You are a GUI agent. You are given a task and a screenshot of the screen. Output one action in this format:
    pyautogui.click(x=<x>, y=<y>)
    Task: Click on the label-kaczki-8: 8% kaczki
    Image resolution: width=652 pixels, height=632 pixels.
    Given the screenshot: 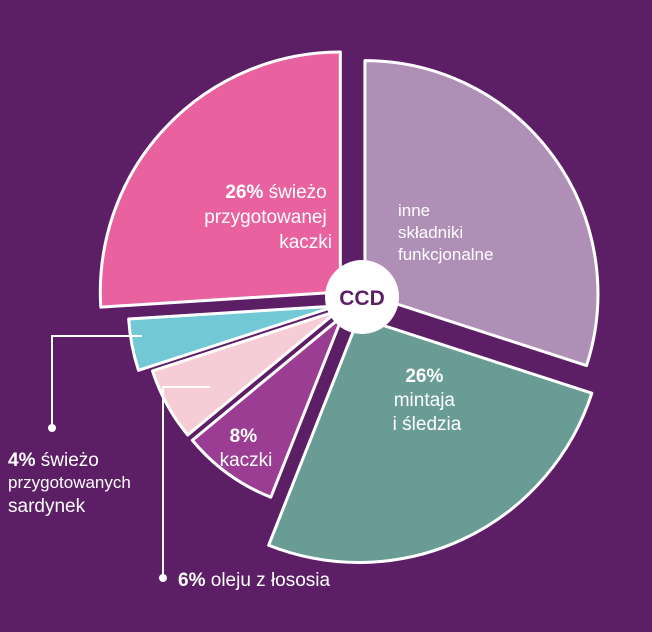 What is the action you would take?
    pyautogui.click(x=246, y=448)
    